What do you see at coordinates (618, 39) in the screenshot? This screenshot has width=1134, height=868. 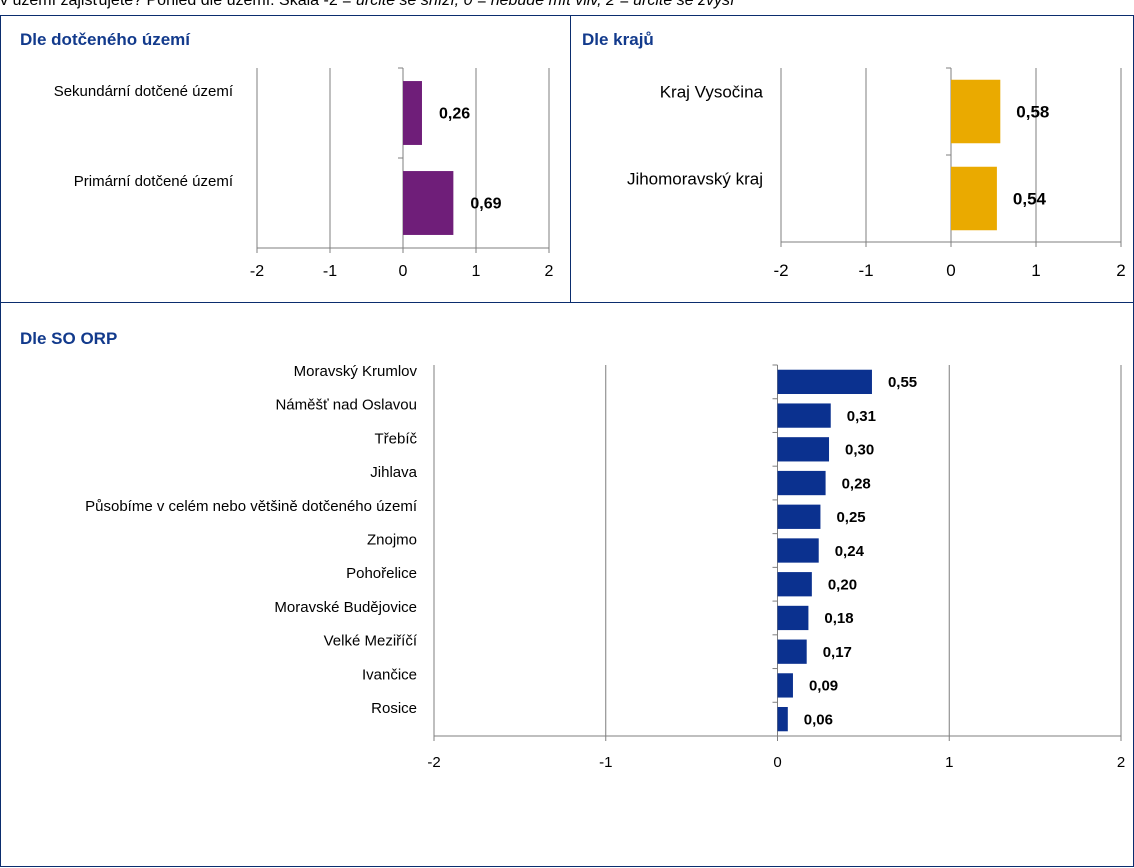 I see `region-chart-title: Dle krajů` at bounding box center [618, 39].